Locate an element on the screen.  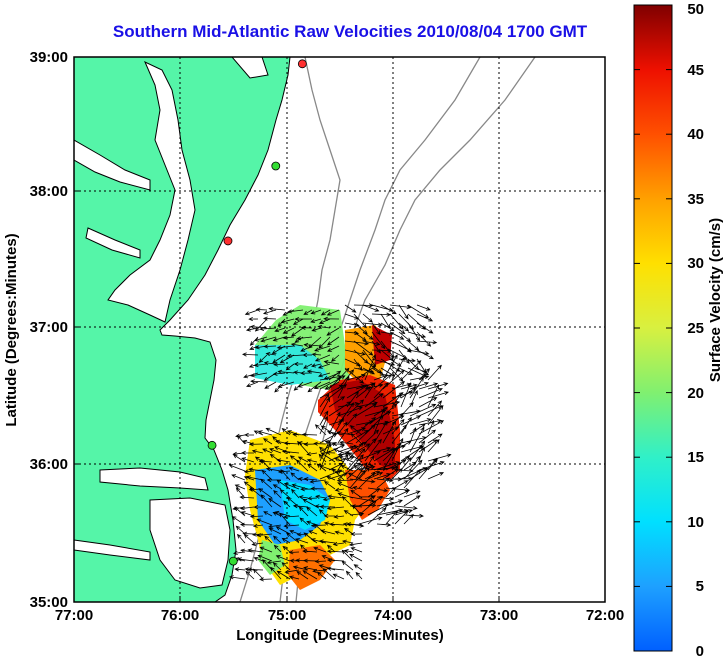
y-tick-label: 38:00 is located at coordinates (49, 191).